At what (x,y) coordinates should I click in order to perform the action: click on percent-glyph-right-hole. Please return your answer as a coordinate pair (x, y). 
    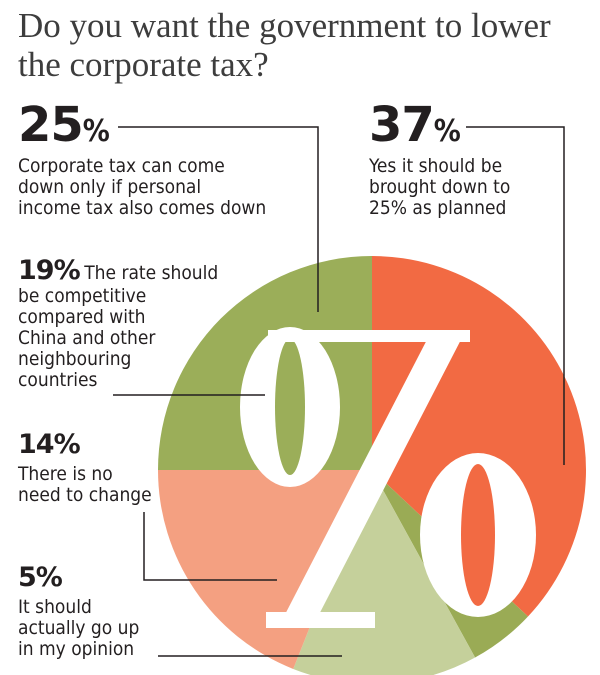
    Looking at the image, I should click on (478, 535).